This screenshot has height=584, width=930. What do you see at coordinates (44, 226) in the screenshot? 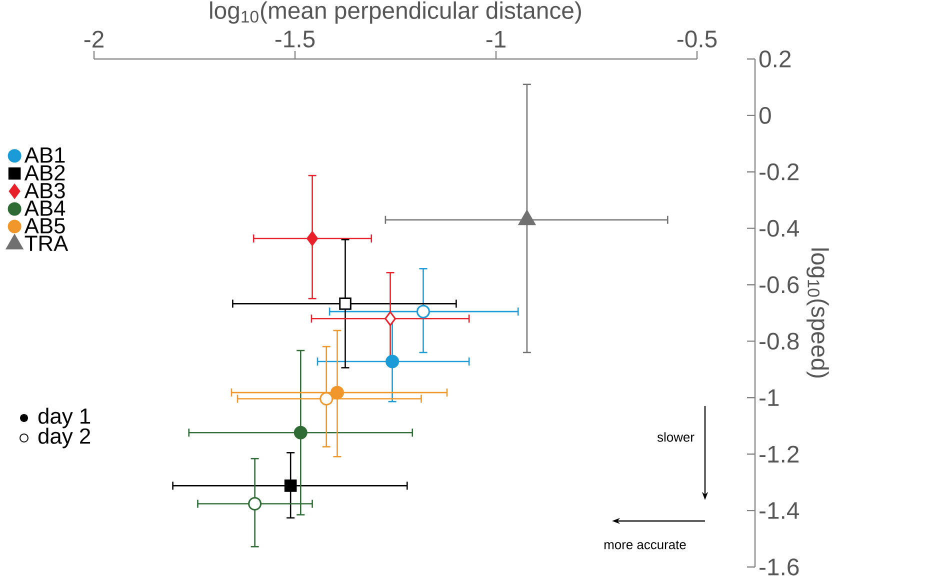
I see `legend-label: AB5` at bounding box center [44, 226].